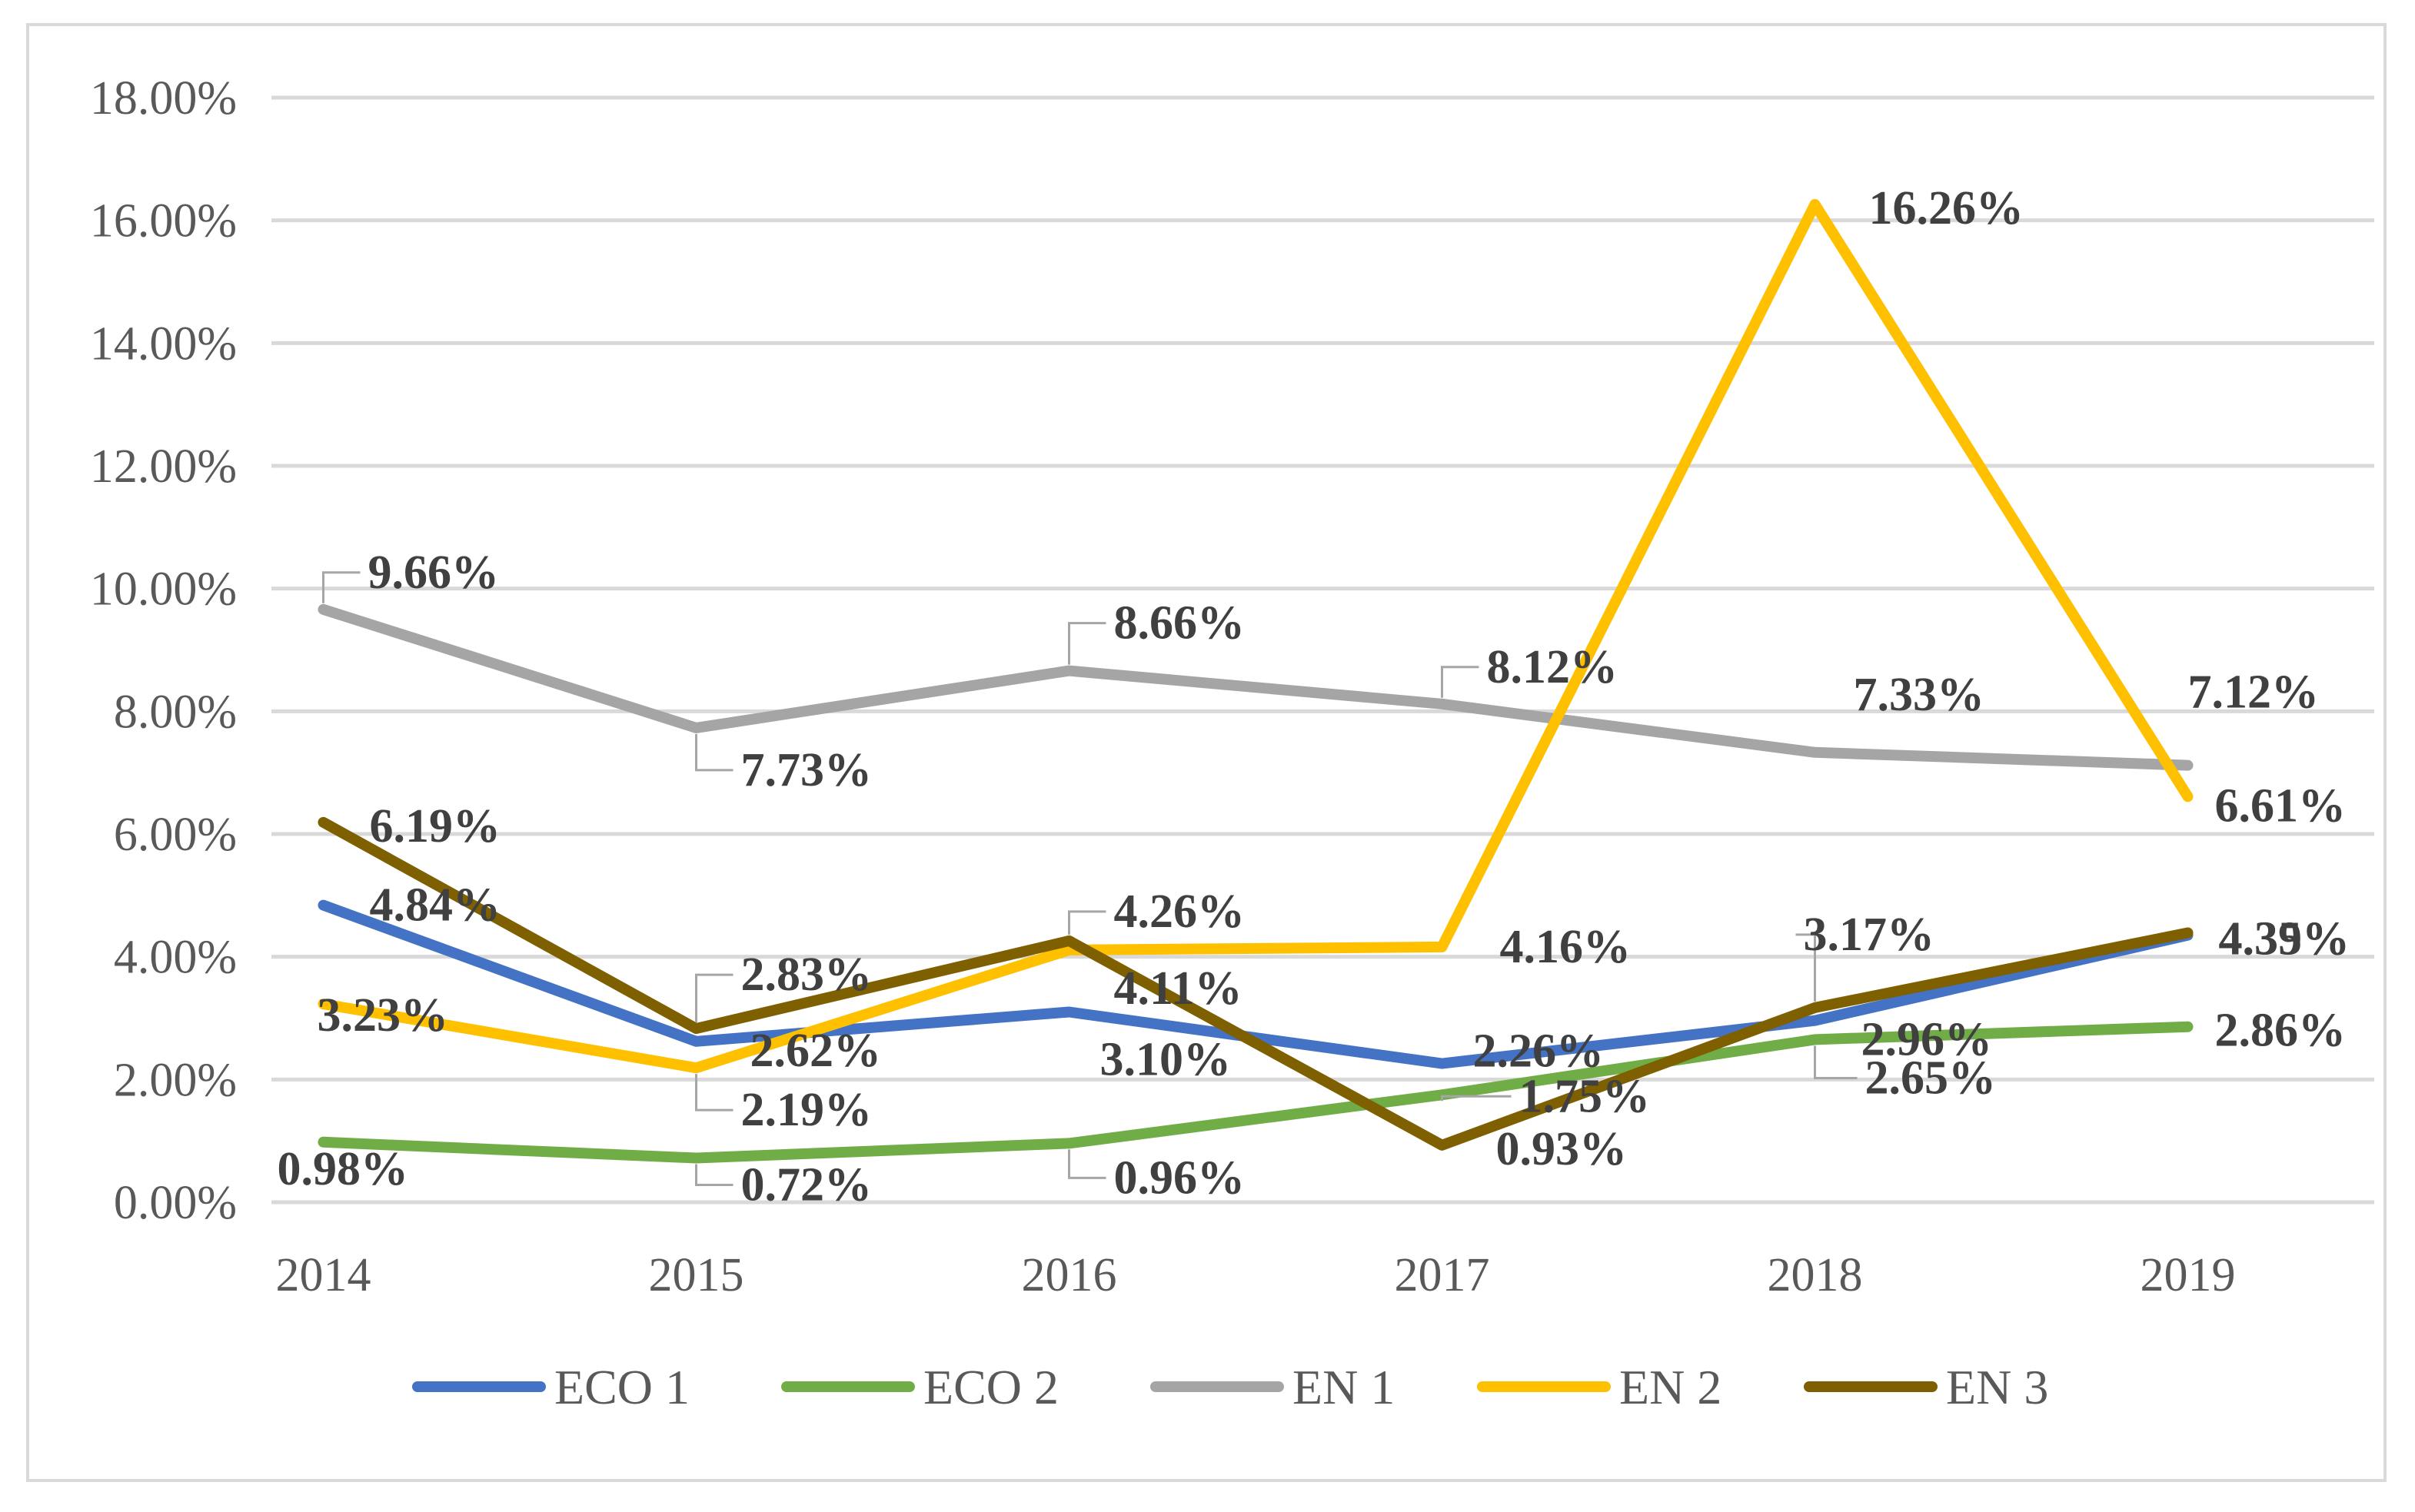 This screenshot has width=2415, height=1512. Describe the element at coordinates (175, 958) in the screenshot. I see `y-tick-label: 4.00%` at that location.